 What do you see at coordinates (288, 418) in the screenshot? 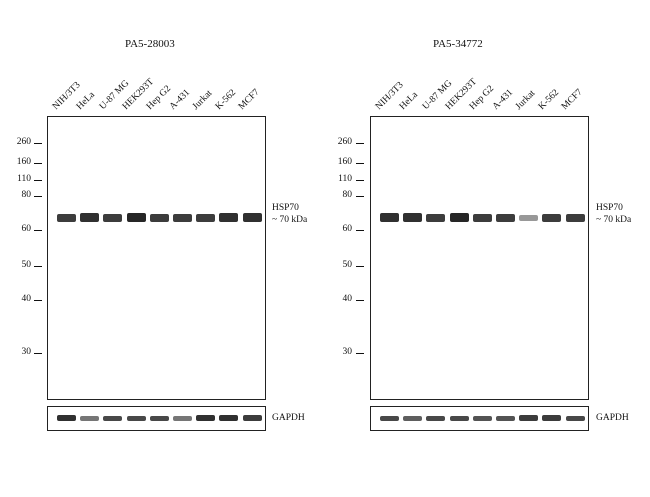
I see `loading-control-label-1: GAPDH` at bounding box center [288, 418].